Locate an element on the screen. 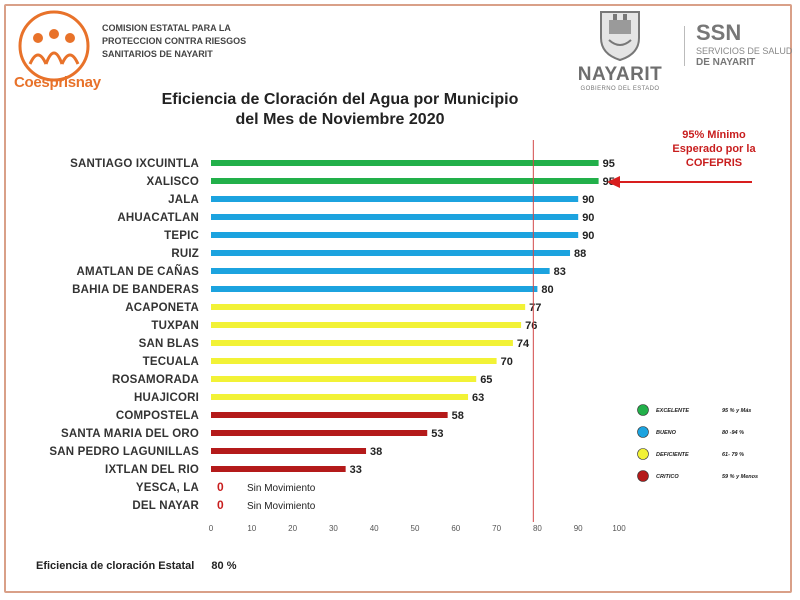  category-label: TECUALA is located at coordinates (171, 362).